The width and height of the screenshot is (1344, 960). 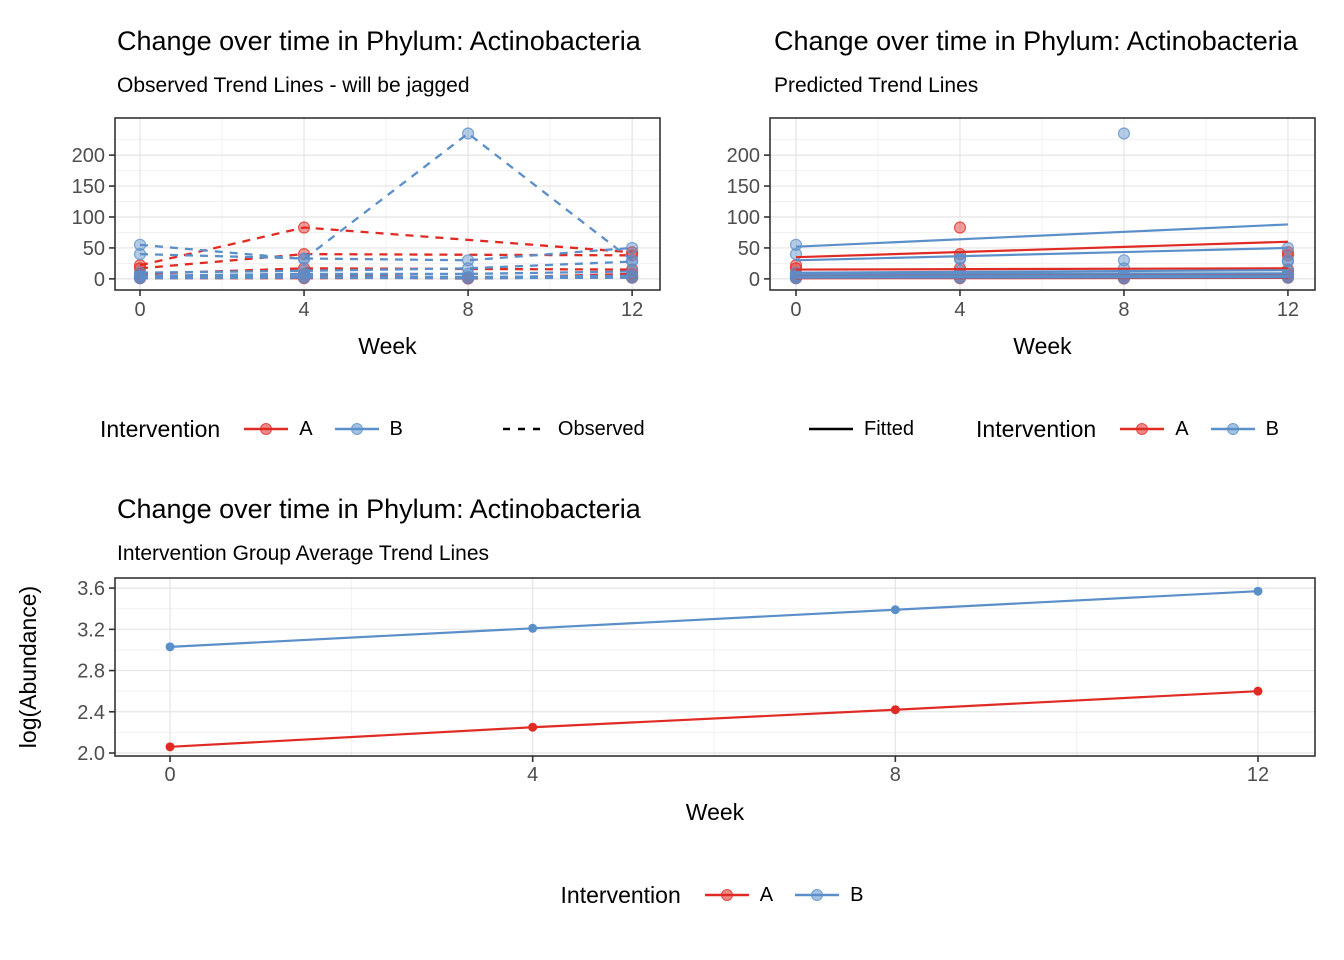 I want to click on legend-key-observed-icon, so click(x=525, y=429).